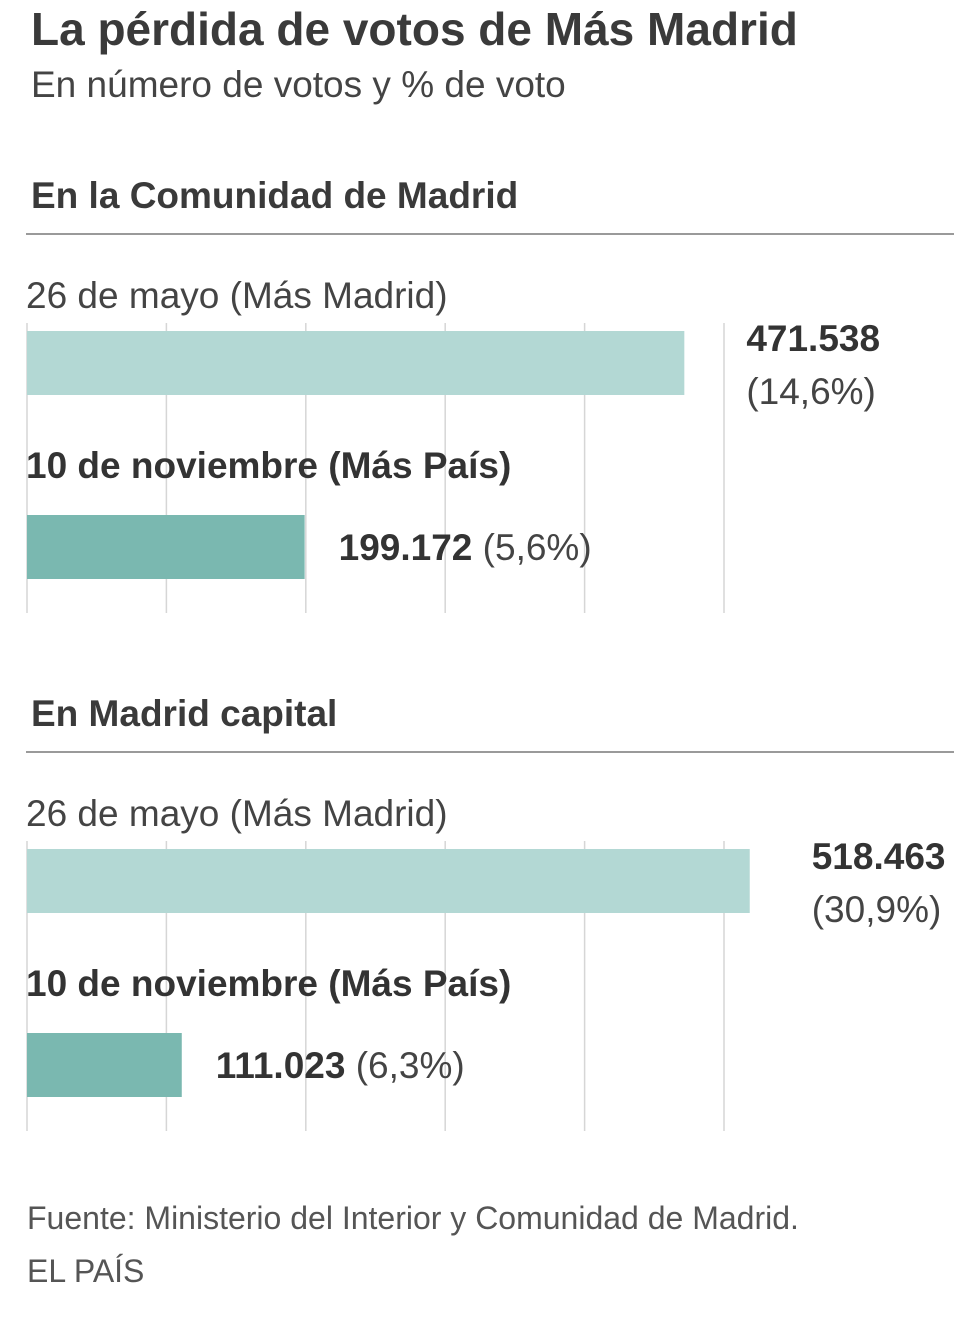 This screenshot has height=1325, width=980. Describe the element at coordinates (414, 29) in the screenshot. I see `chart-title: La pérdida de votos de Más Madrid` at that location.